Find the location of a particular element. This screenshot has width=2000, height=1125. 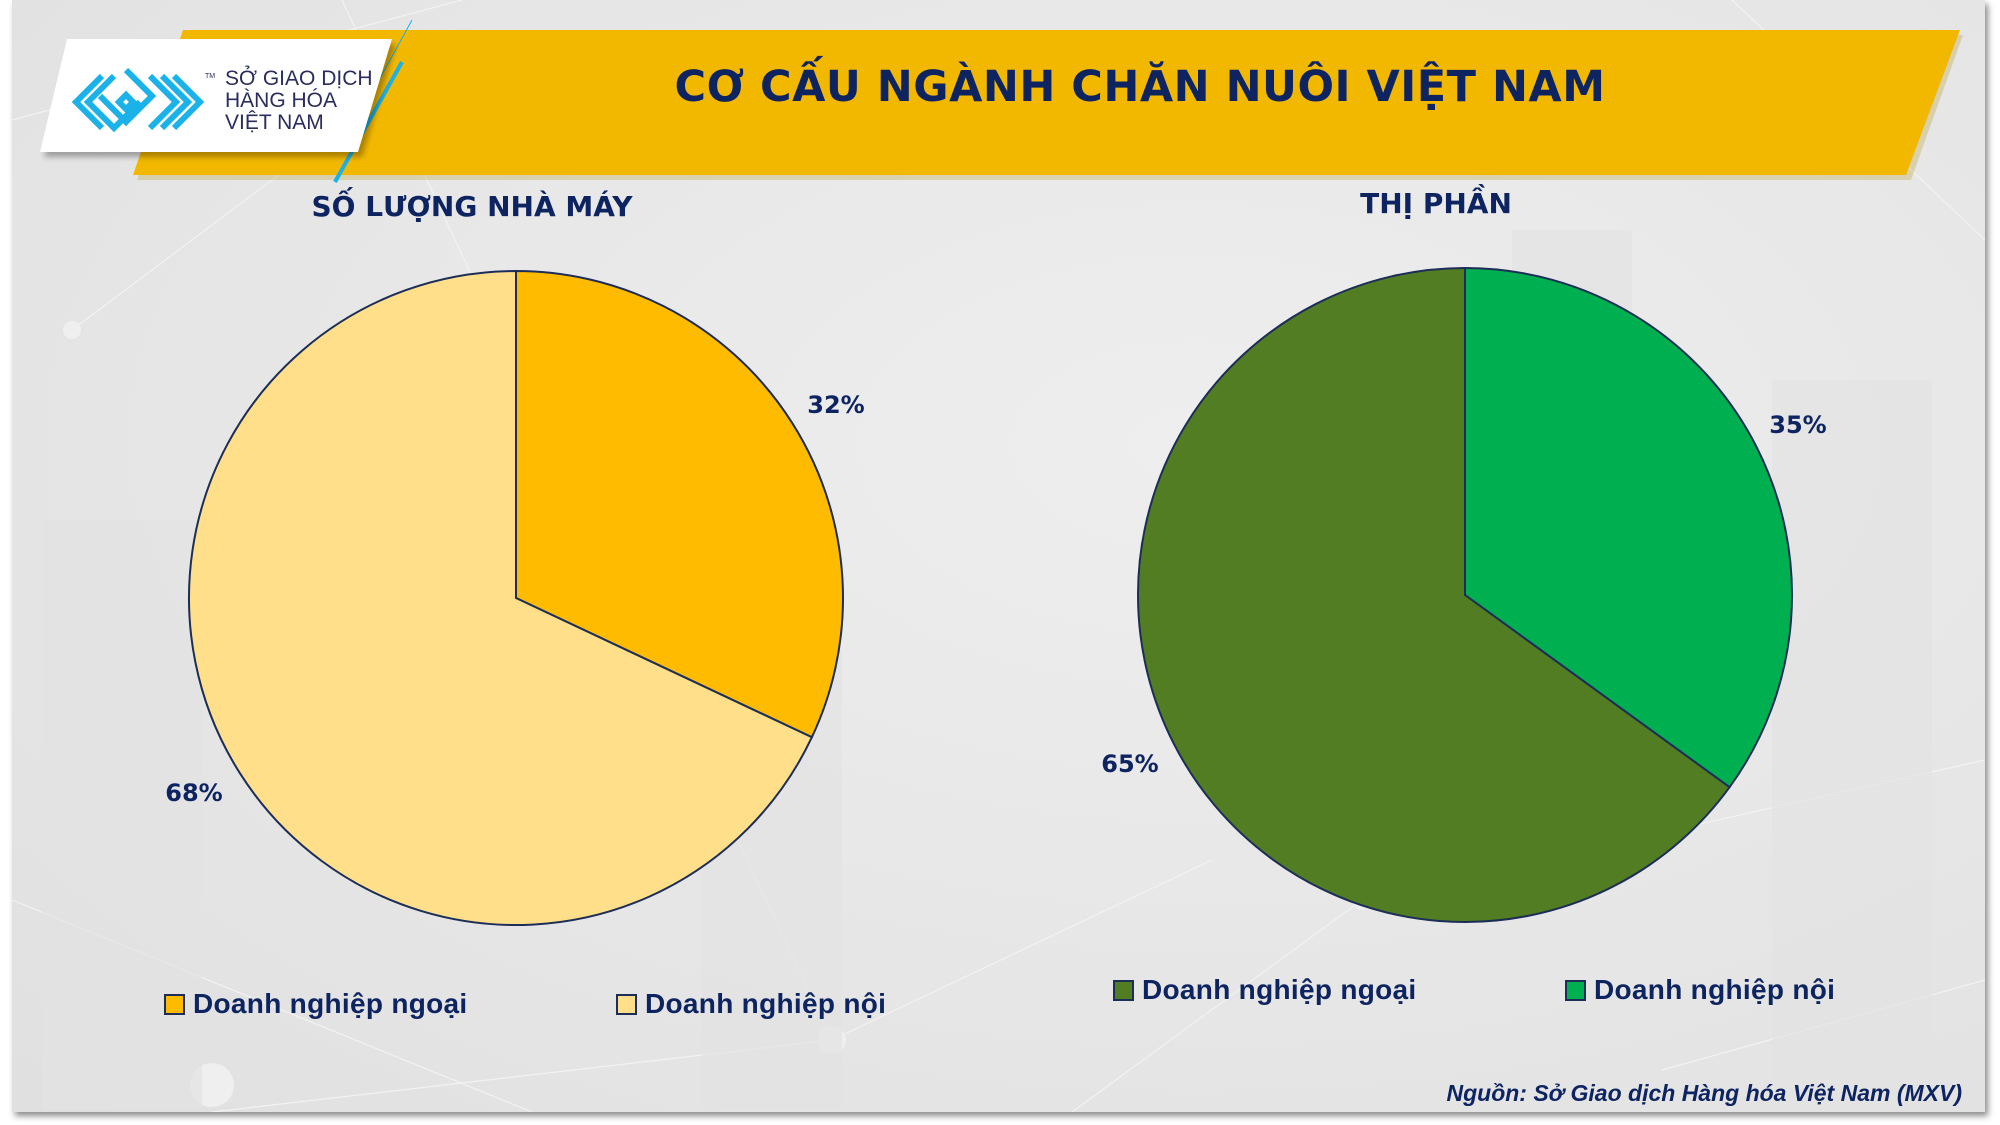

legend-item-factories-foreign: Doanh nghiệp ngoại is located at coordinates (316, 1004).